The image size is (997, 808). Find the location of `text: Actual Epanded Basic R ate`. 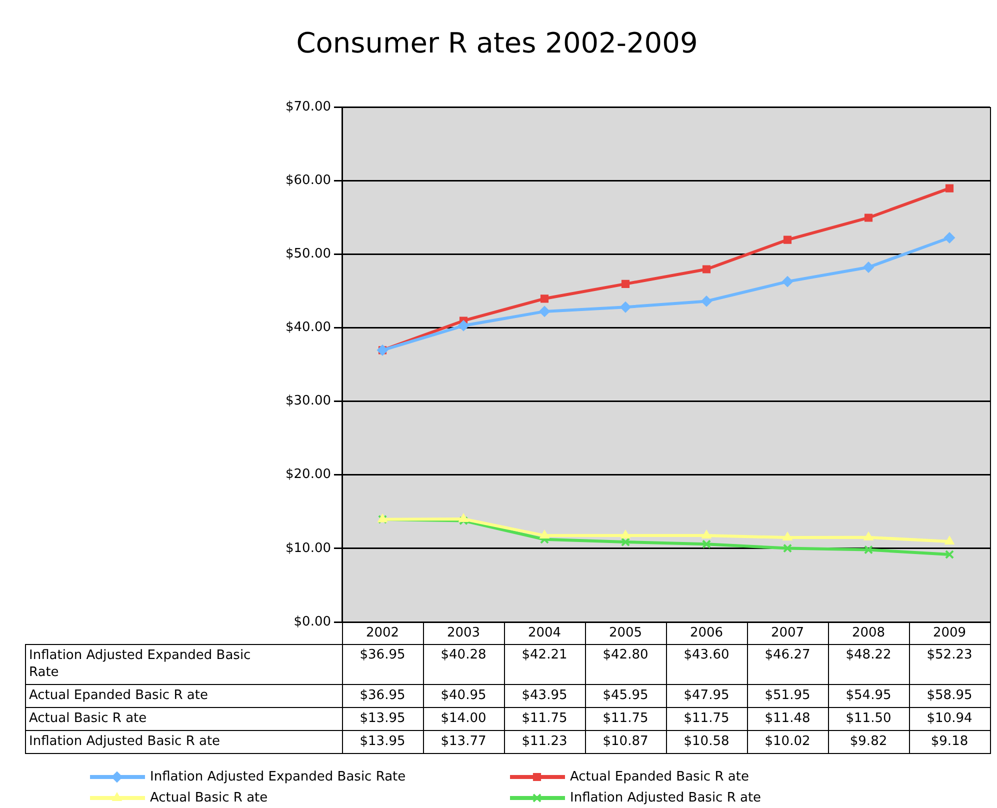

text: Actual Epanded Basic R ate is located at coordinates (118, 695).